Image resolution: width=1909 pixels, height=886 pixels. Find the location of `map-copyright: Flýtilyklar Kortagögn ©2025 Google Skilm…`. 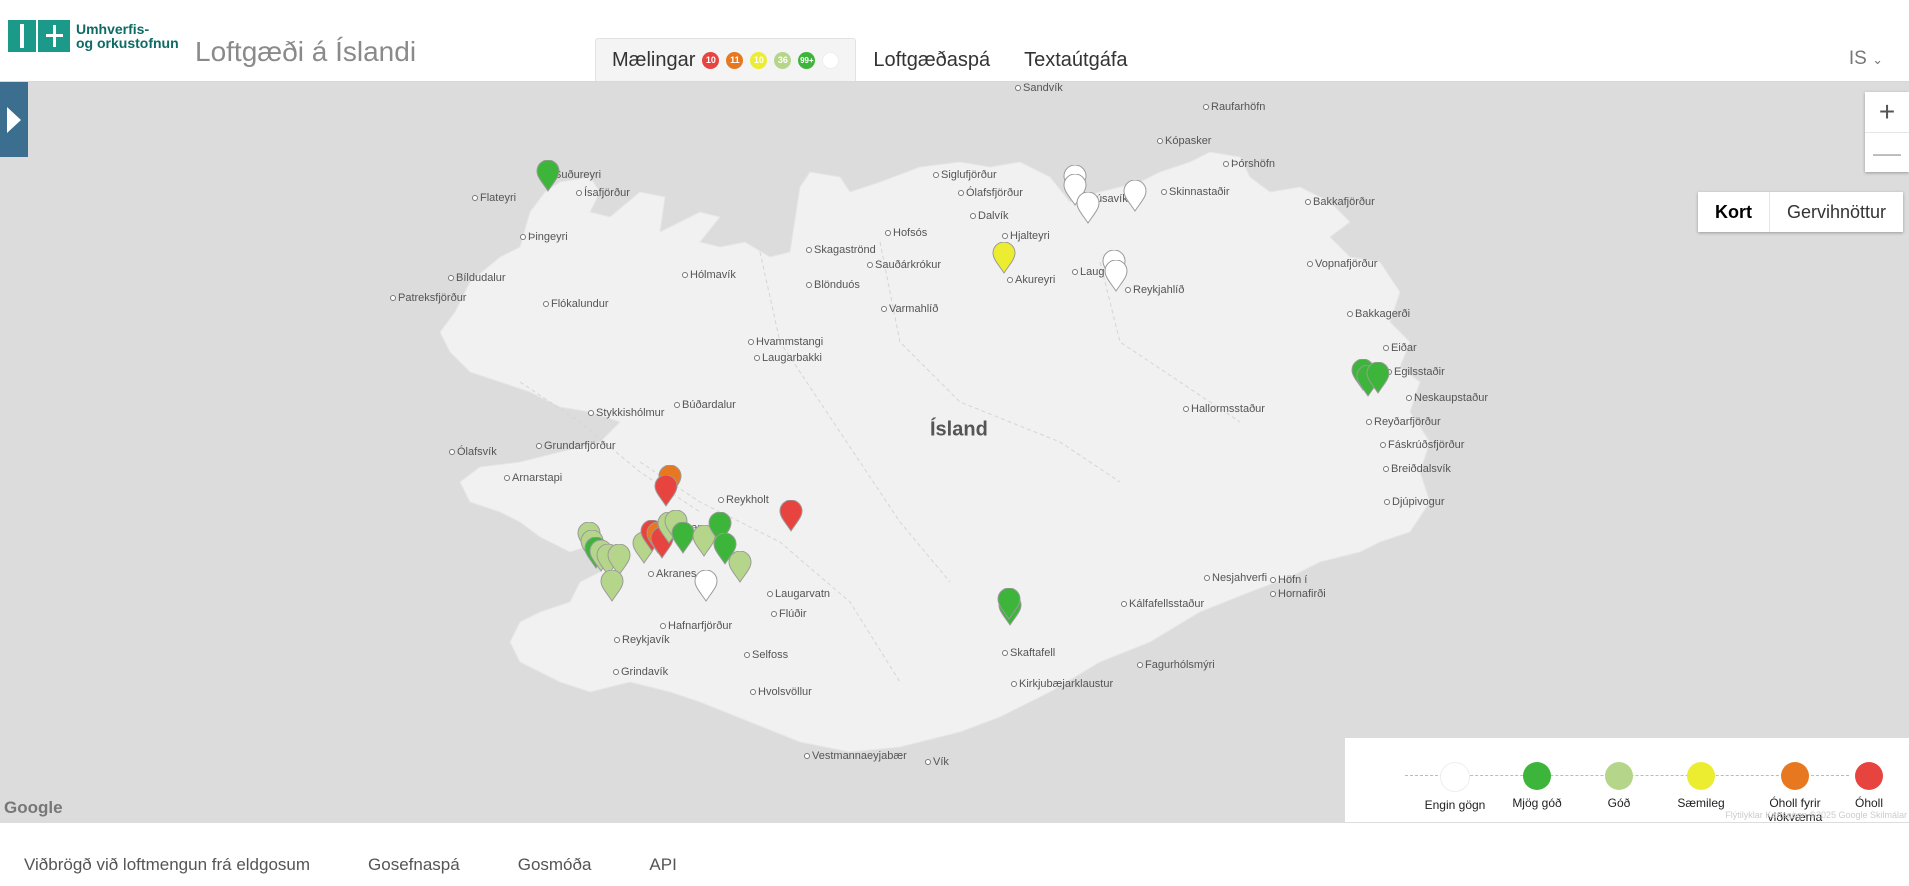

map-copyright: Flýtilyklar Kortagögn ©2025 Google Skilm… is located at coordinates (1816, 815).